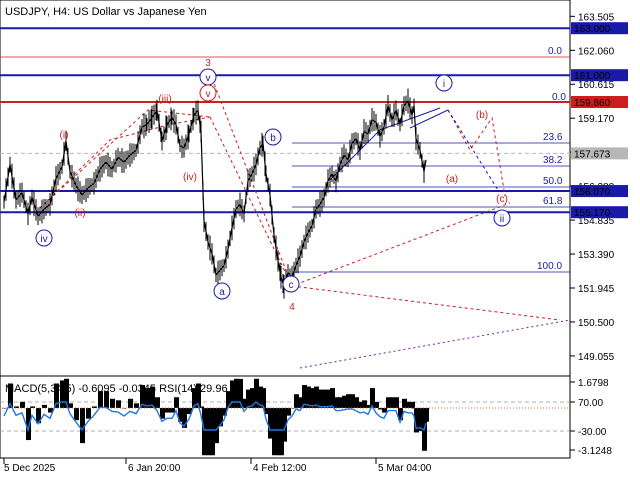 Image resolution: width=640 pixels, height=480 pixels. Describe the element at coordinates (596, 85) in the screenshot. I see `price-tick-label: 160.615` at that location.